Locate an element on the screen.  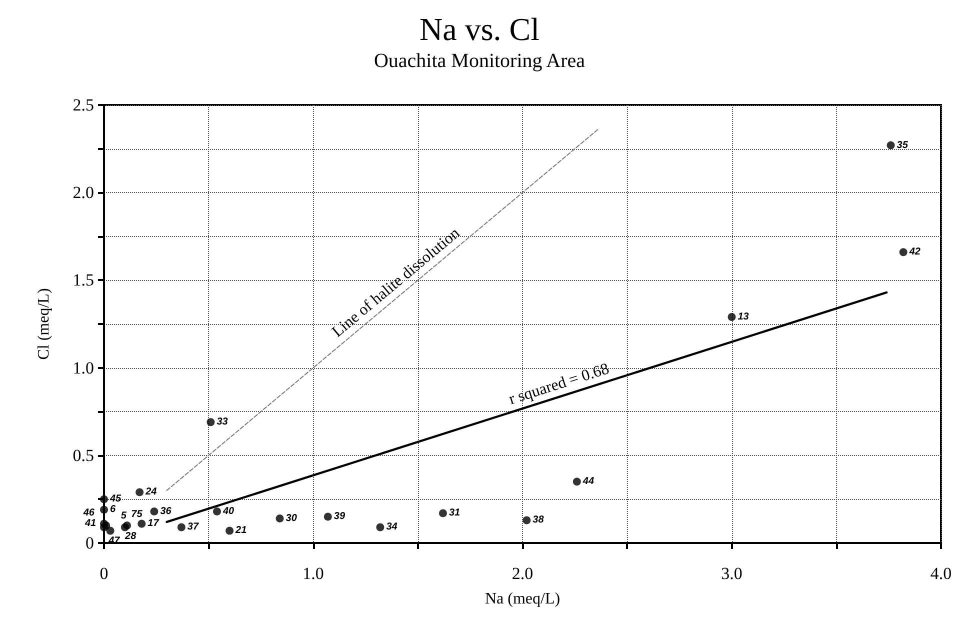
annotation: 38 is located at coordinates (538, 520).